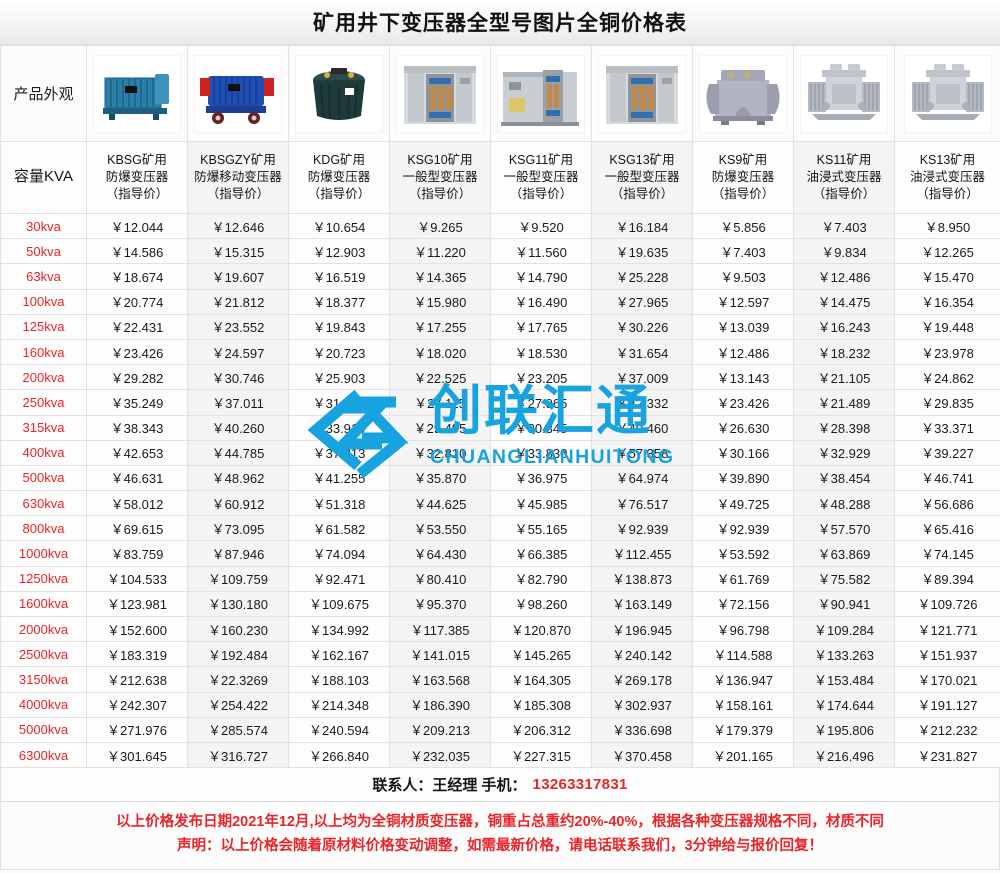 This screenshot has width=1000, height=873. Describe the element at coordinates (743, 755) in the screenshot. I see `price-cell: ￥201.165` at that location.